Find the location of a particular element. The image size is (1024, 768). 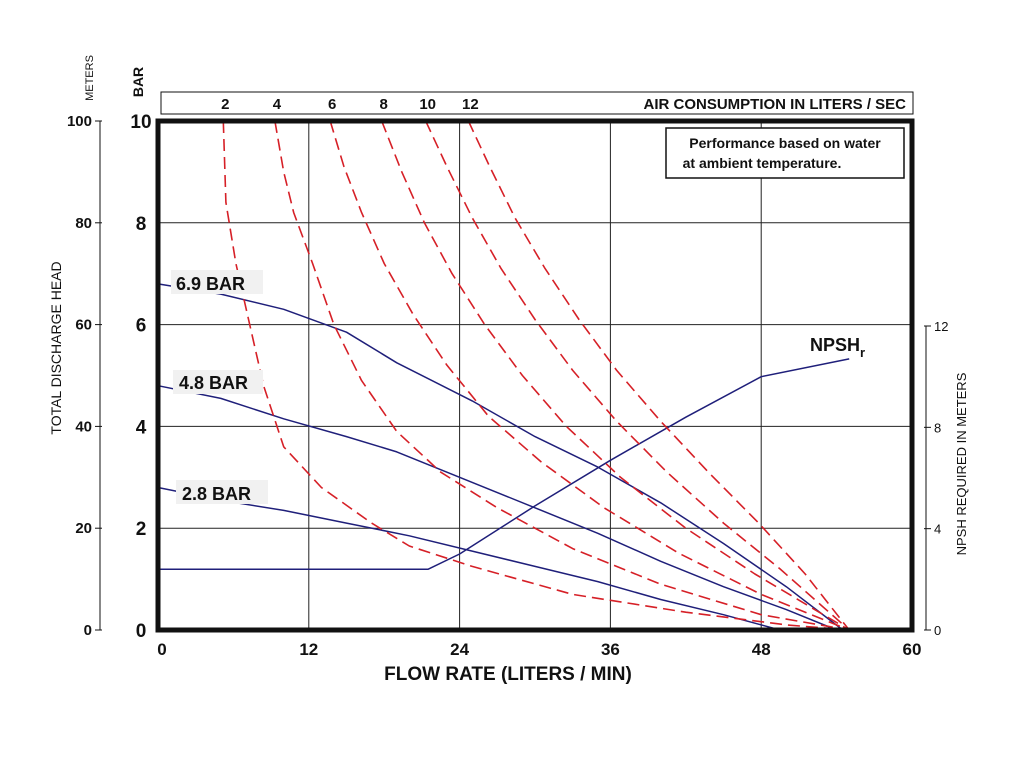

npshr-subscript: r is located at coordinates (862, 352).